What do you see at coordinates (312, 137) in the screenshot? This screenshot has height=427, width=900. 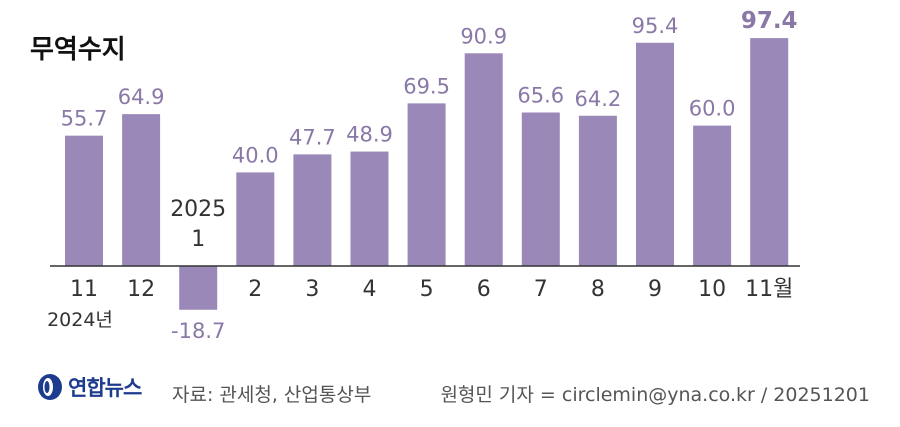 I see `value-label-4: 47.7` at bounding box center [312, 137].